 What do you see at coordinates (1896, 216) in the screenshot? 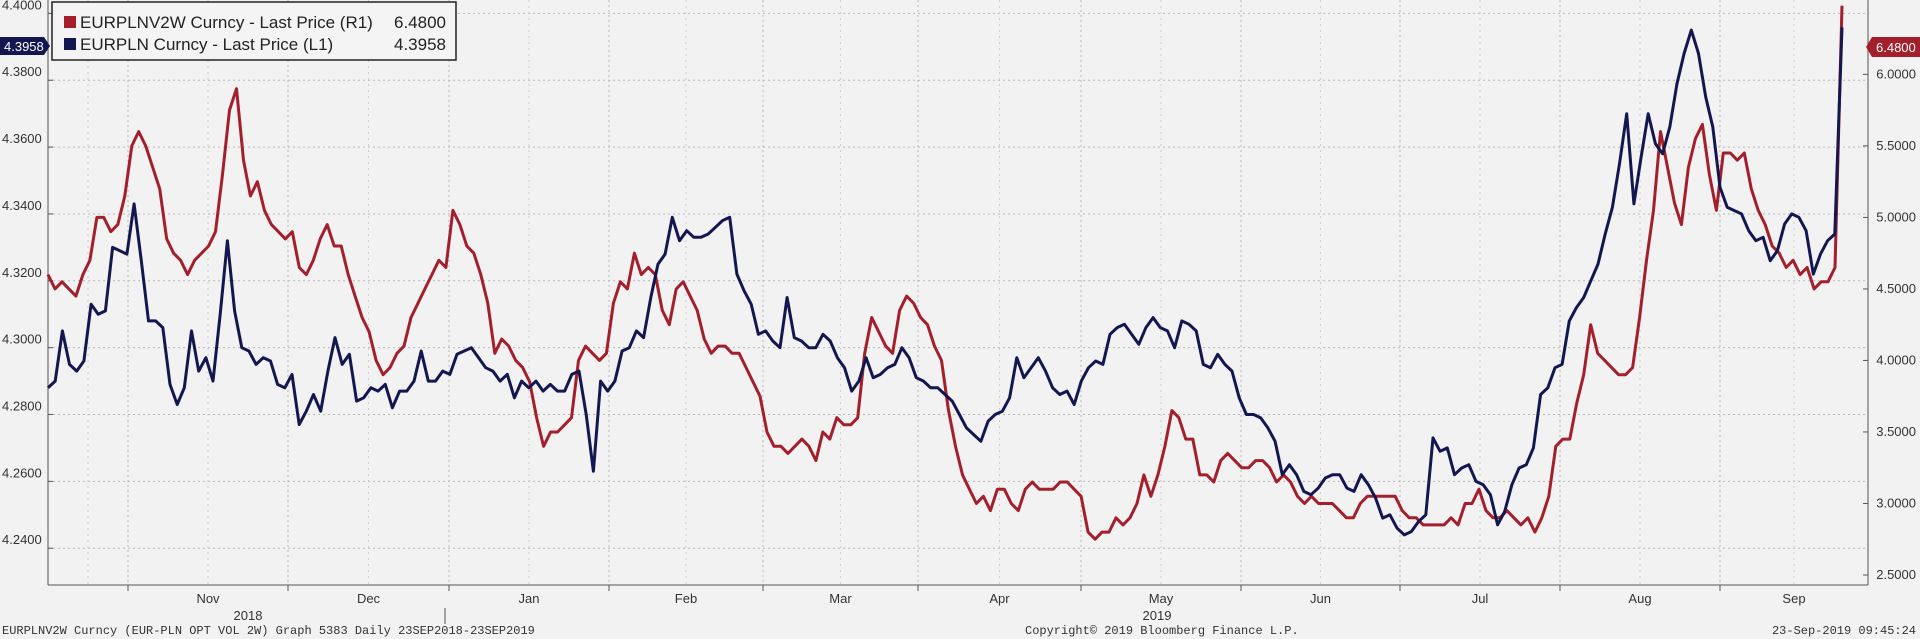
I see `right-tick-label: 5.0000` at bounding box center [1896, 216].